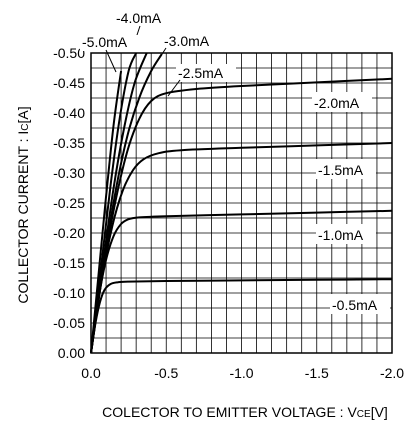  What do you see at coordinates (201, 73) in the screenshot?
I see `curve-label: -2.5mA` at bounding box center [201, 73].